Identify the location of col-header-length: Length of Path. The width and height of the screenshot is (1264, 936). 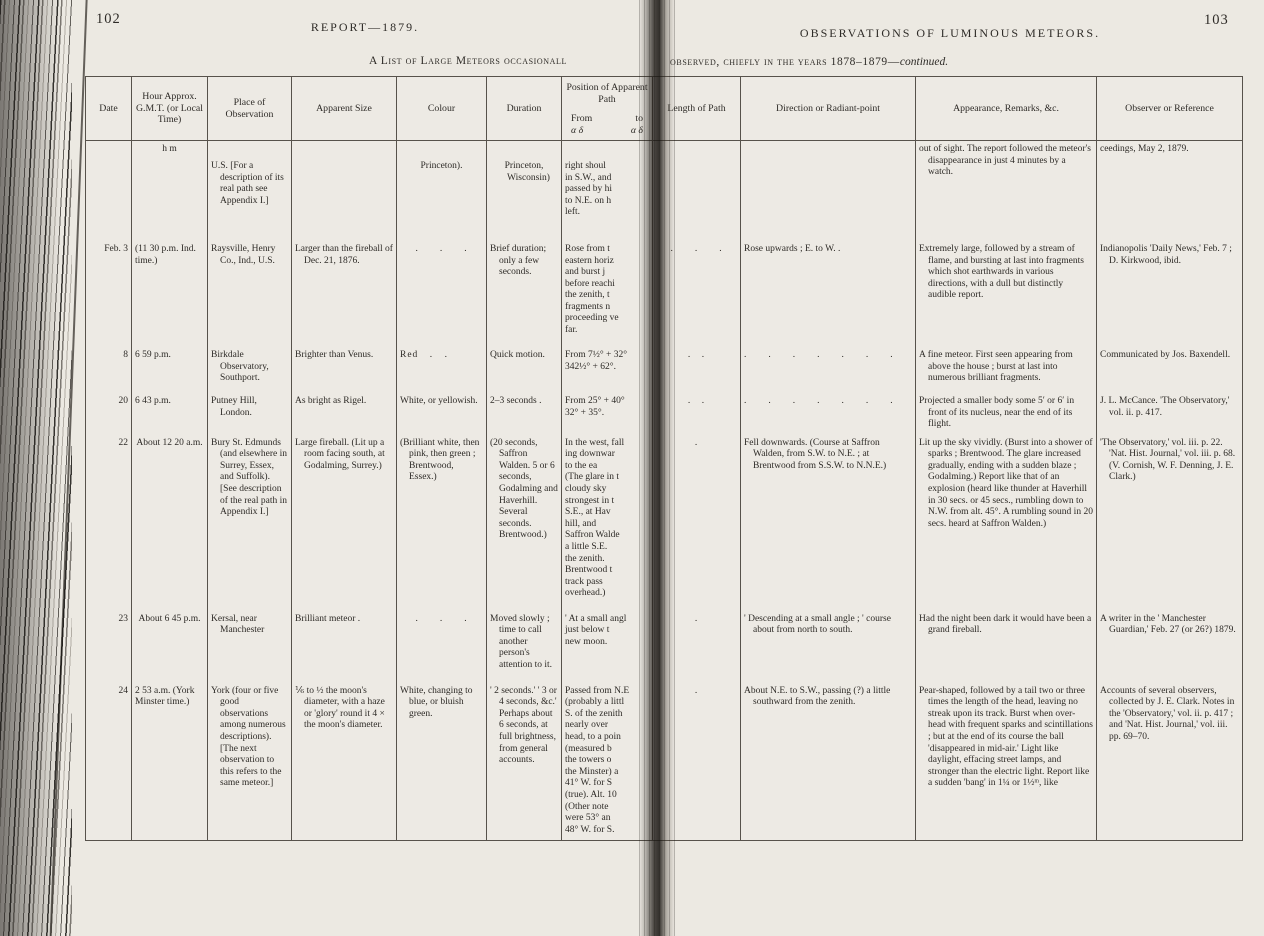
(697, 109).